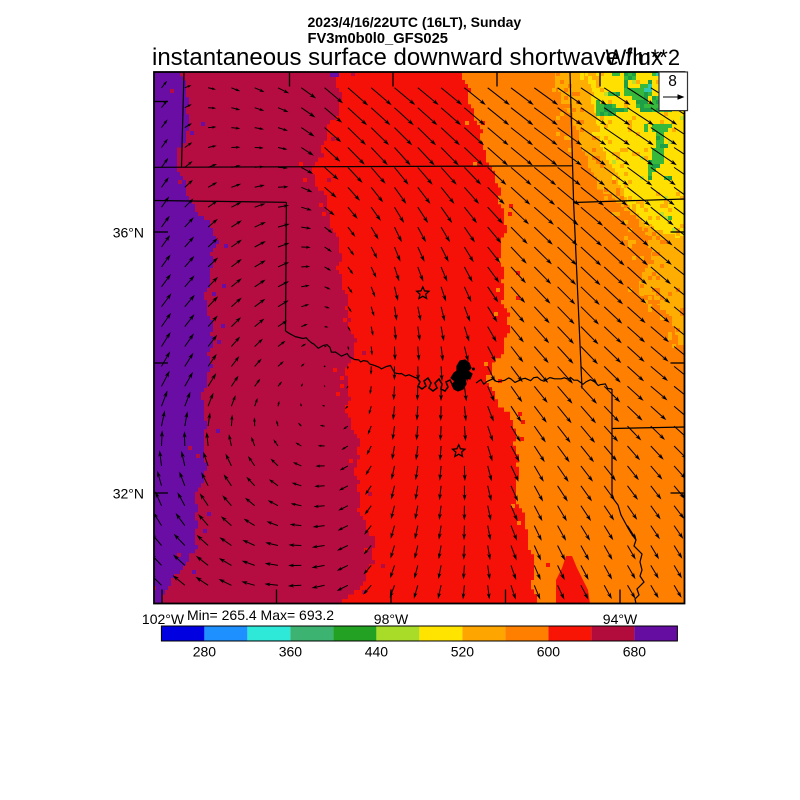 Image resolution: width=800 pixels, height=800 pixels. I want to click on svg-text: 102°W, so click(163, 619).